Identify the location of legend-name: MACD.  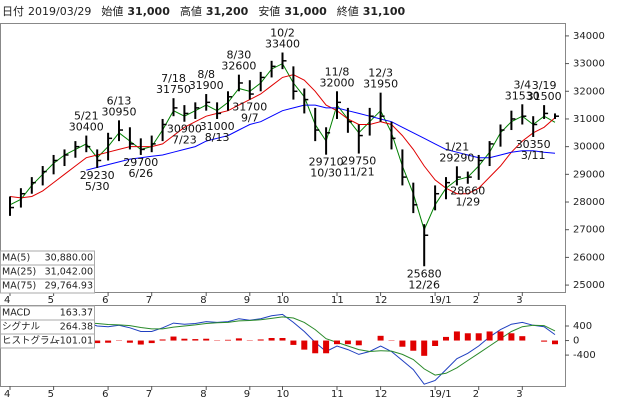
(16, 313).